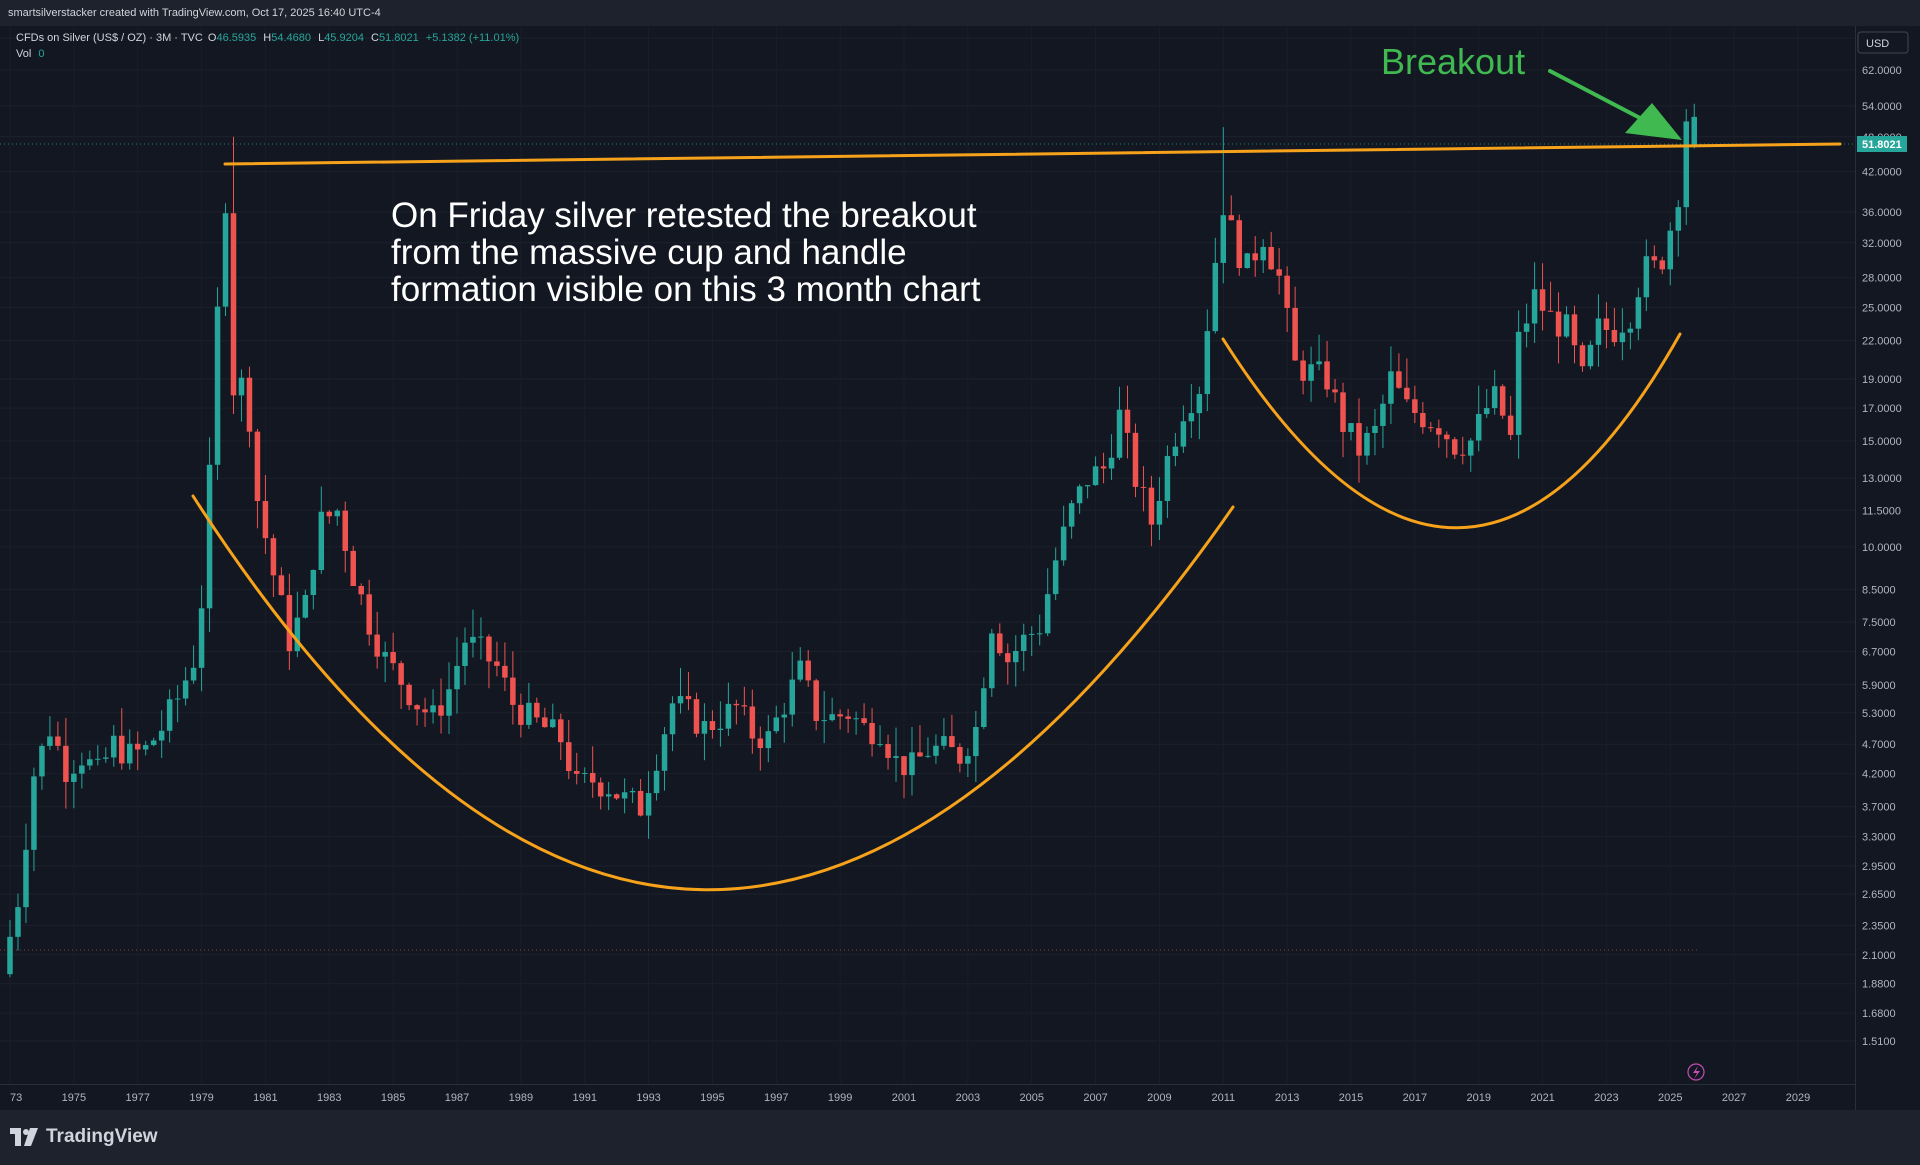 The height and width of the screenshot is (1165, 1920). Describe the element at coordinates (201, 1098) in the screenshot. I see `time-tick-label: 1979` at that location.